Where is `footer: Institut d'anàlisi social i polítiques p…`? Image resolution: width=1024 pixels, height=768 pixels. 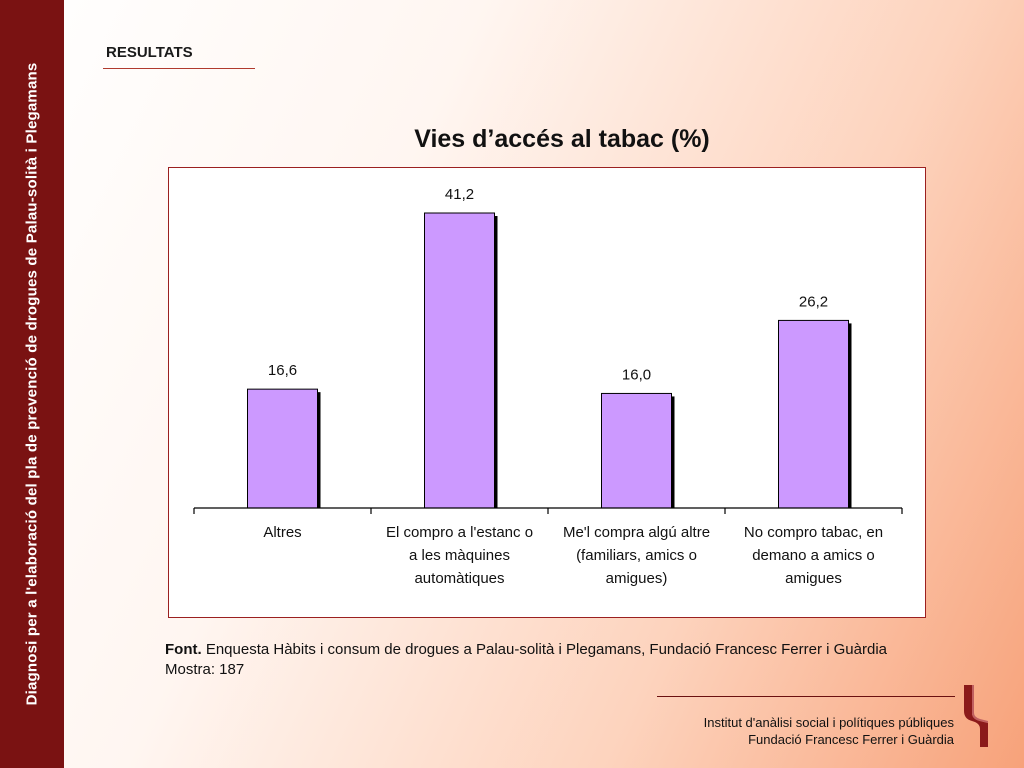
footer: Institut d'anàlisi social i polítiques p… is located at coordinates (829, 731).